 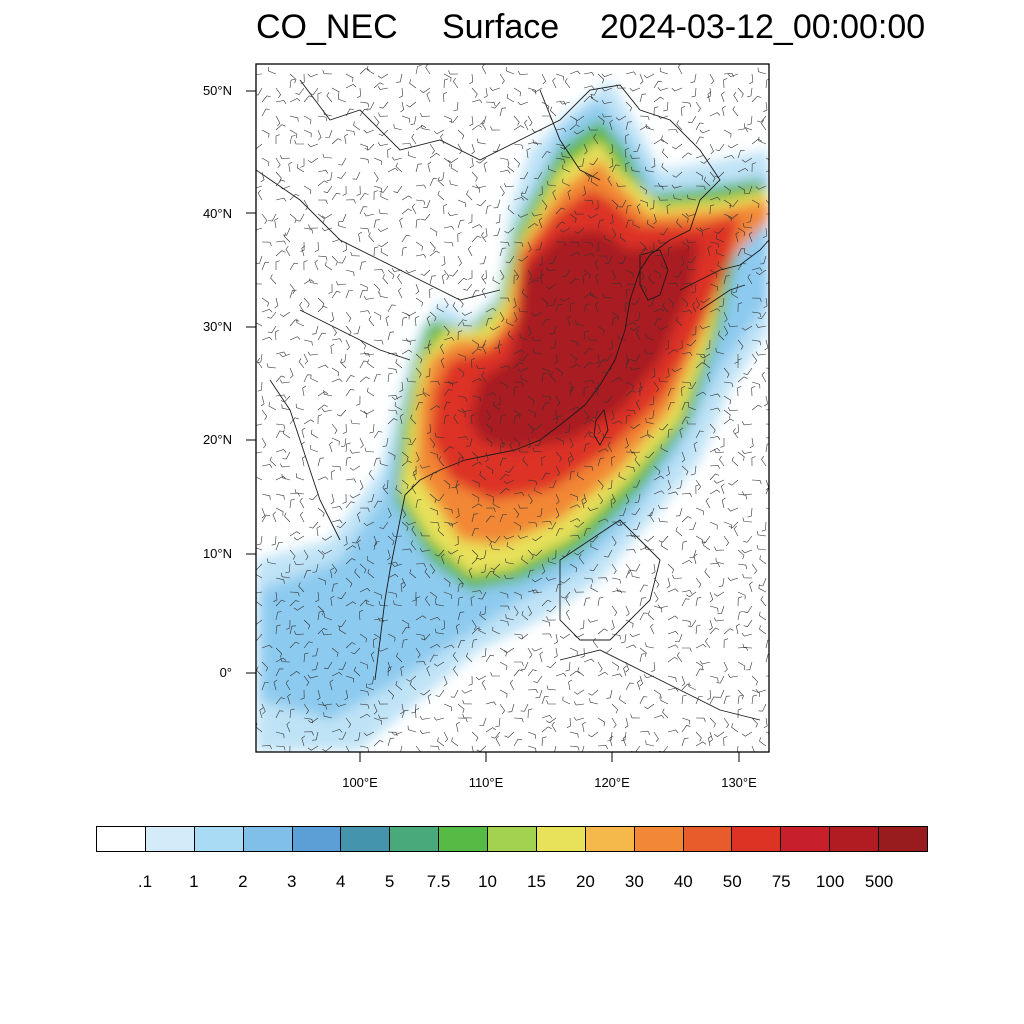 What do you see at coordinates (585, 881) in the screenshot?
I see `colorbar-label: 20` at bounding box center [585, 881].